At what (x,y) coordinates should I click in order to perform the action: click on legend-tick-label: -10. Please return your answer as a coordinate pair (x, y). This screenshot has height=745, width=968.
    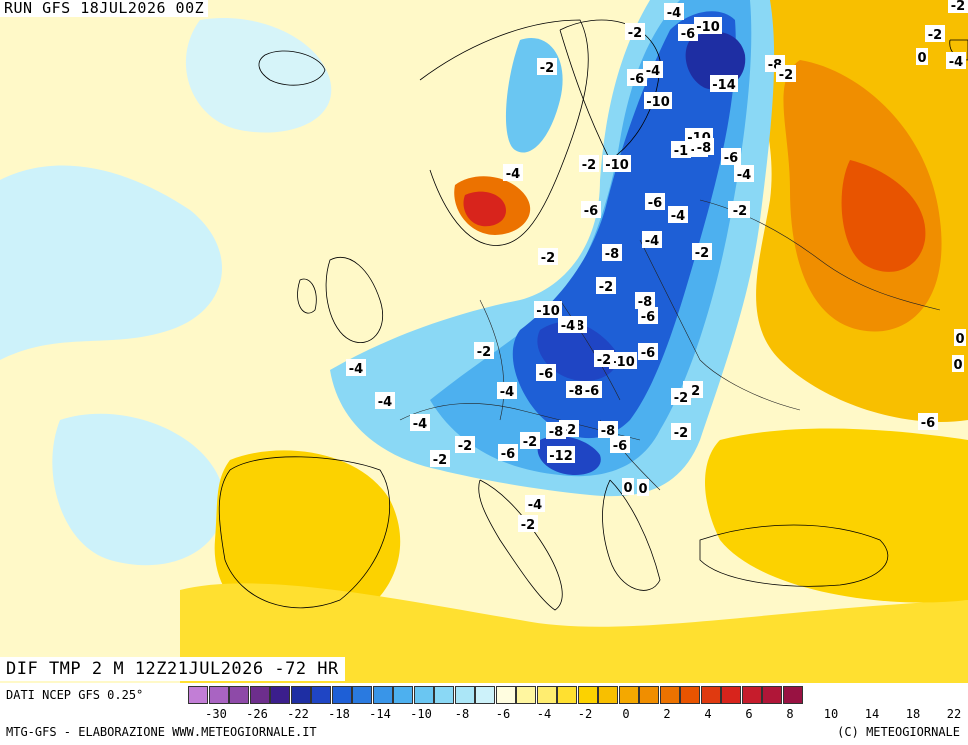
    Looking at the image, I should click on (421, 714).